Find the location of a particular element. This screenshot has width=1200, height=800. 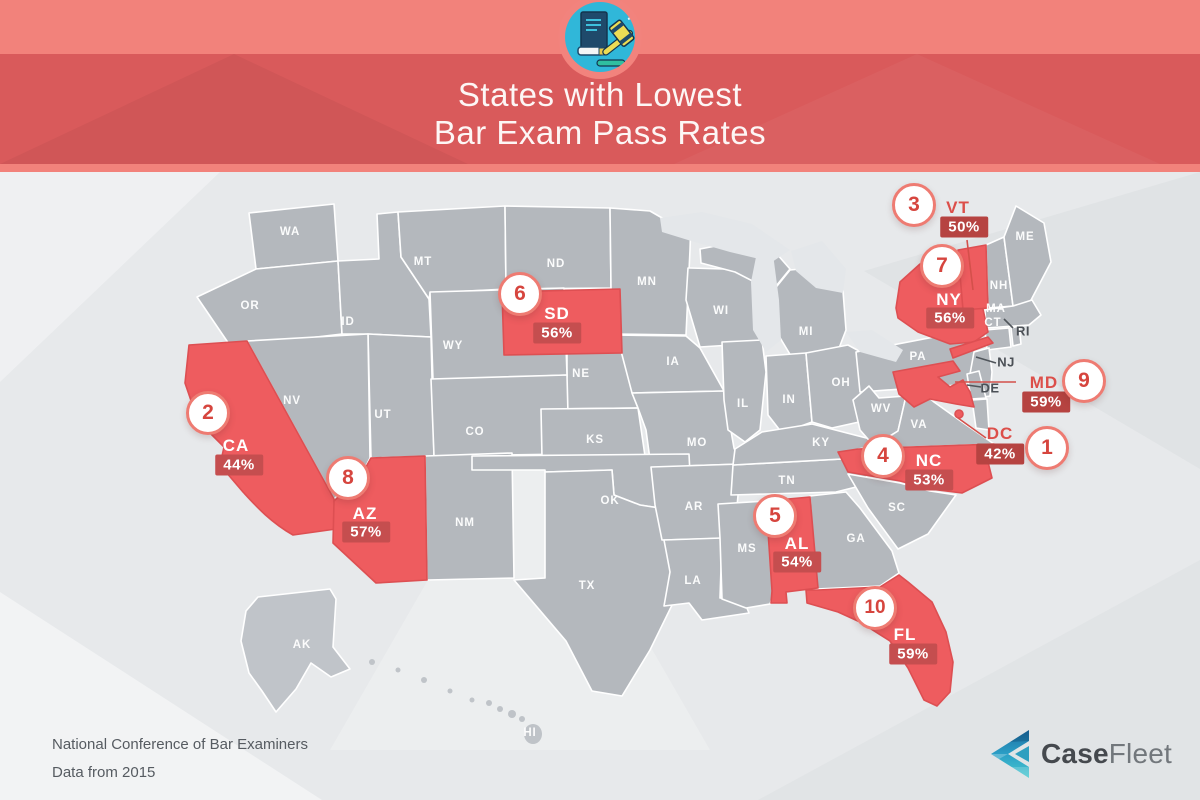

book-and-gavel-icon is located at coordinates (600, 39).